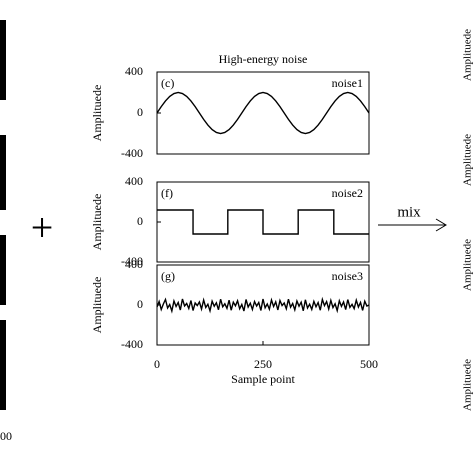  I want to click on chart-title: High-energy noise, so click(263, 59).